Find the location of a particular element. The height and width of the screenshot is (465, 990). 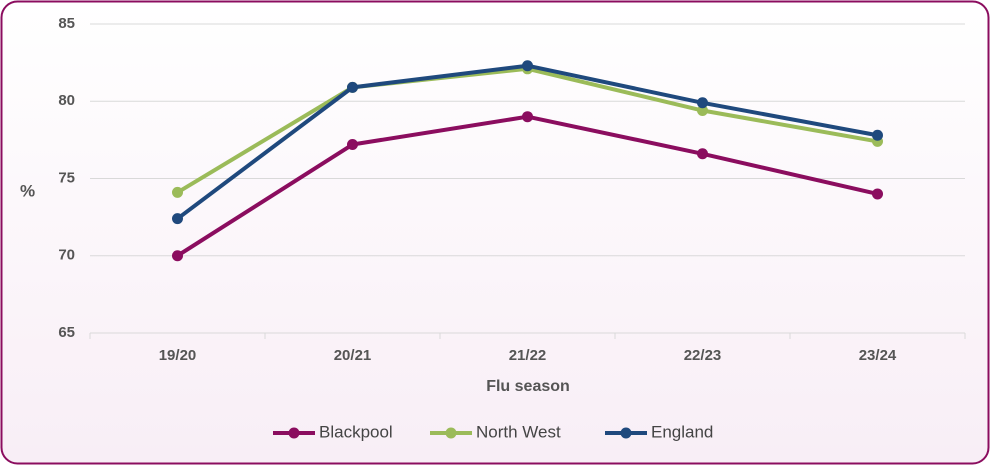

legend-label: North West is located at coordinates (518, 431).